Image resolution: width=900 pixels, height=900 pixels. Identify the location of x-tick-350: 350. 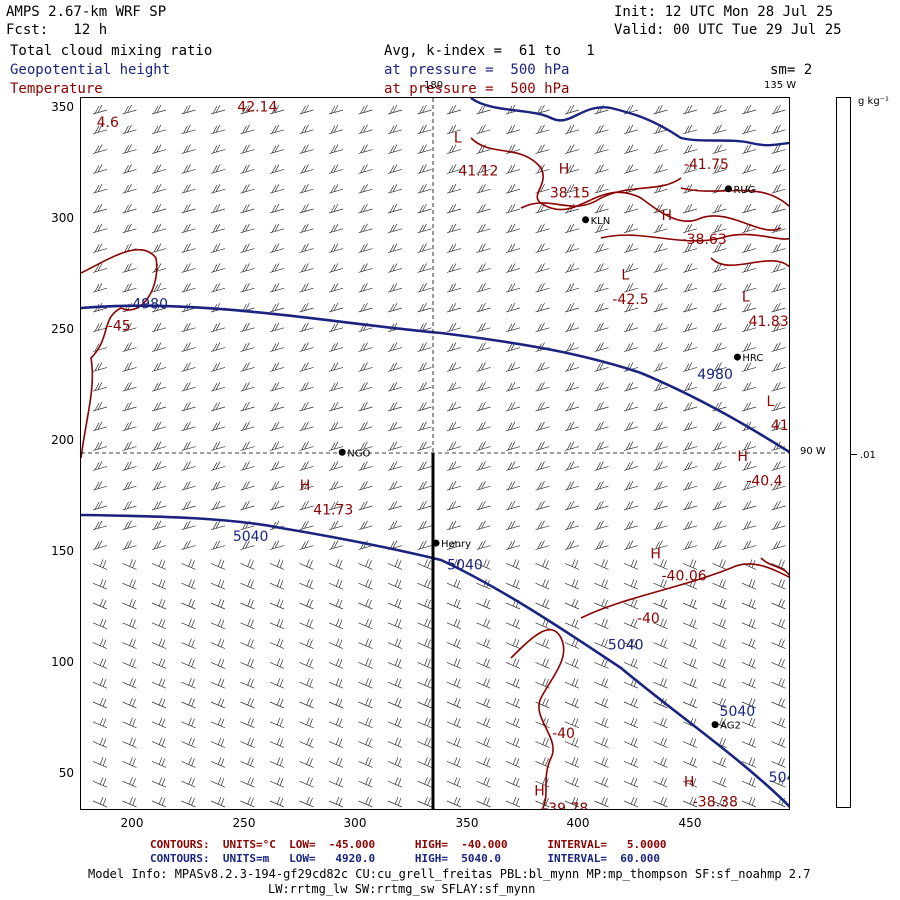
(467, 823).